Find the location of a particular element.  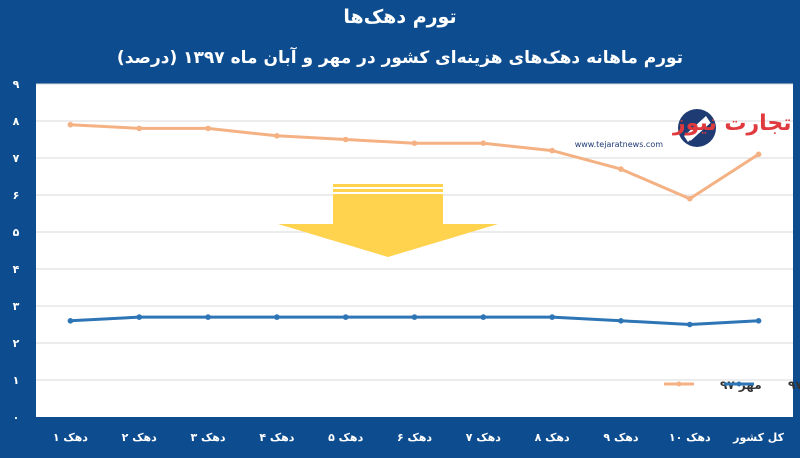

chart-title: تورم دهک‌ها is located at coordinates (400, 17).